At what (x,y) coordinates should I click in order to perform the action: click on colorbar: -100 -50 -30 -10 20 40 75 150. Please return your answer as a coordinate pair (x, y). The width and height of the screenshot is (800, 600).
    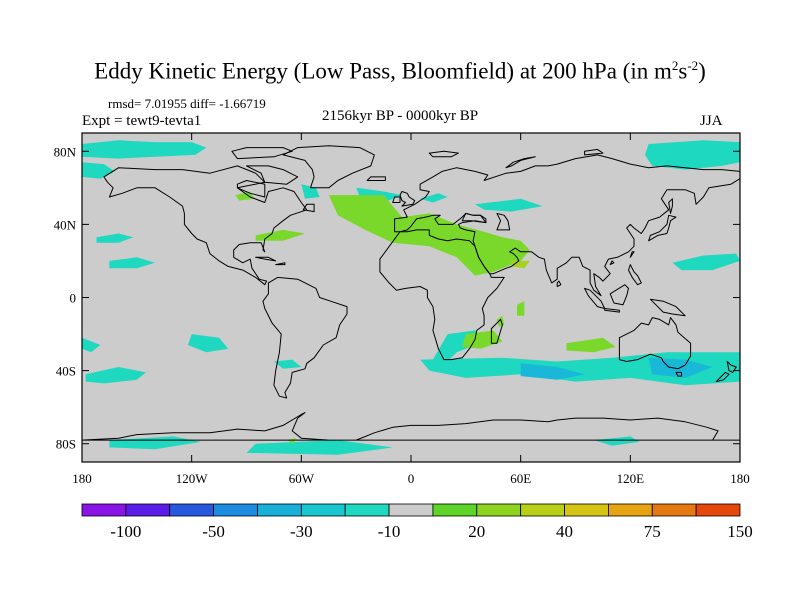
    Looking at the image, I should click on (417, 522).